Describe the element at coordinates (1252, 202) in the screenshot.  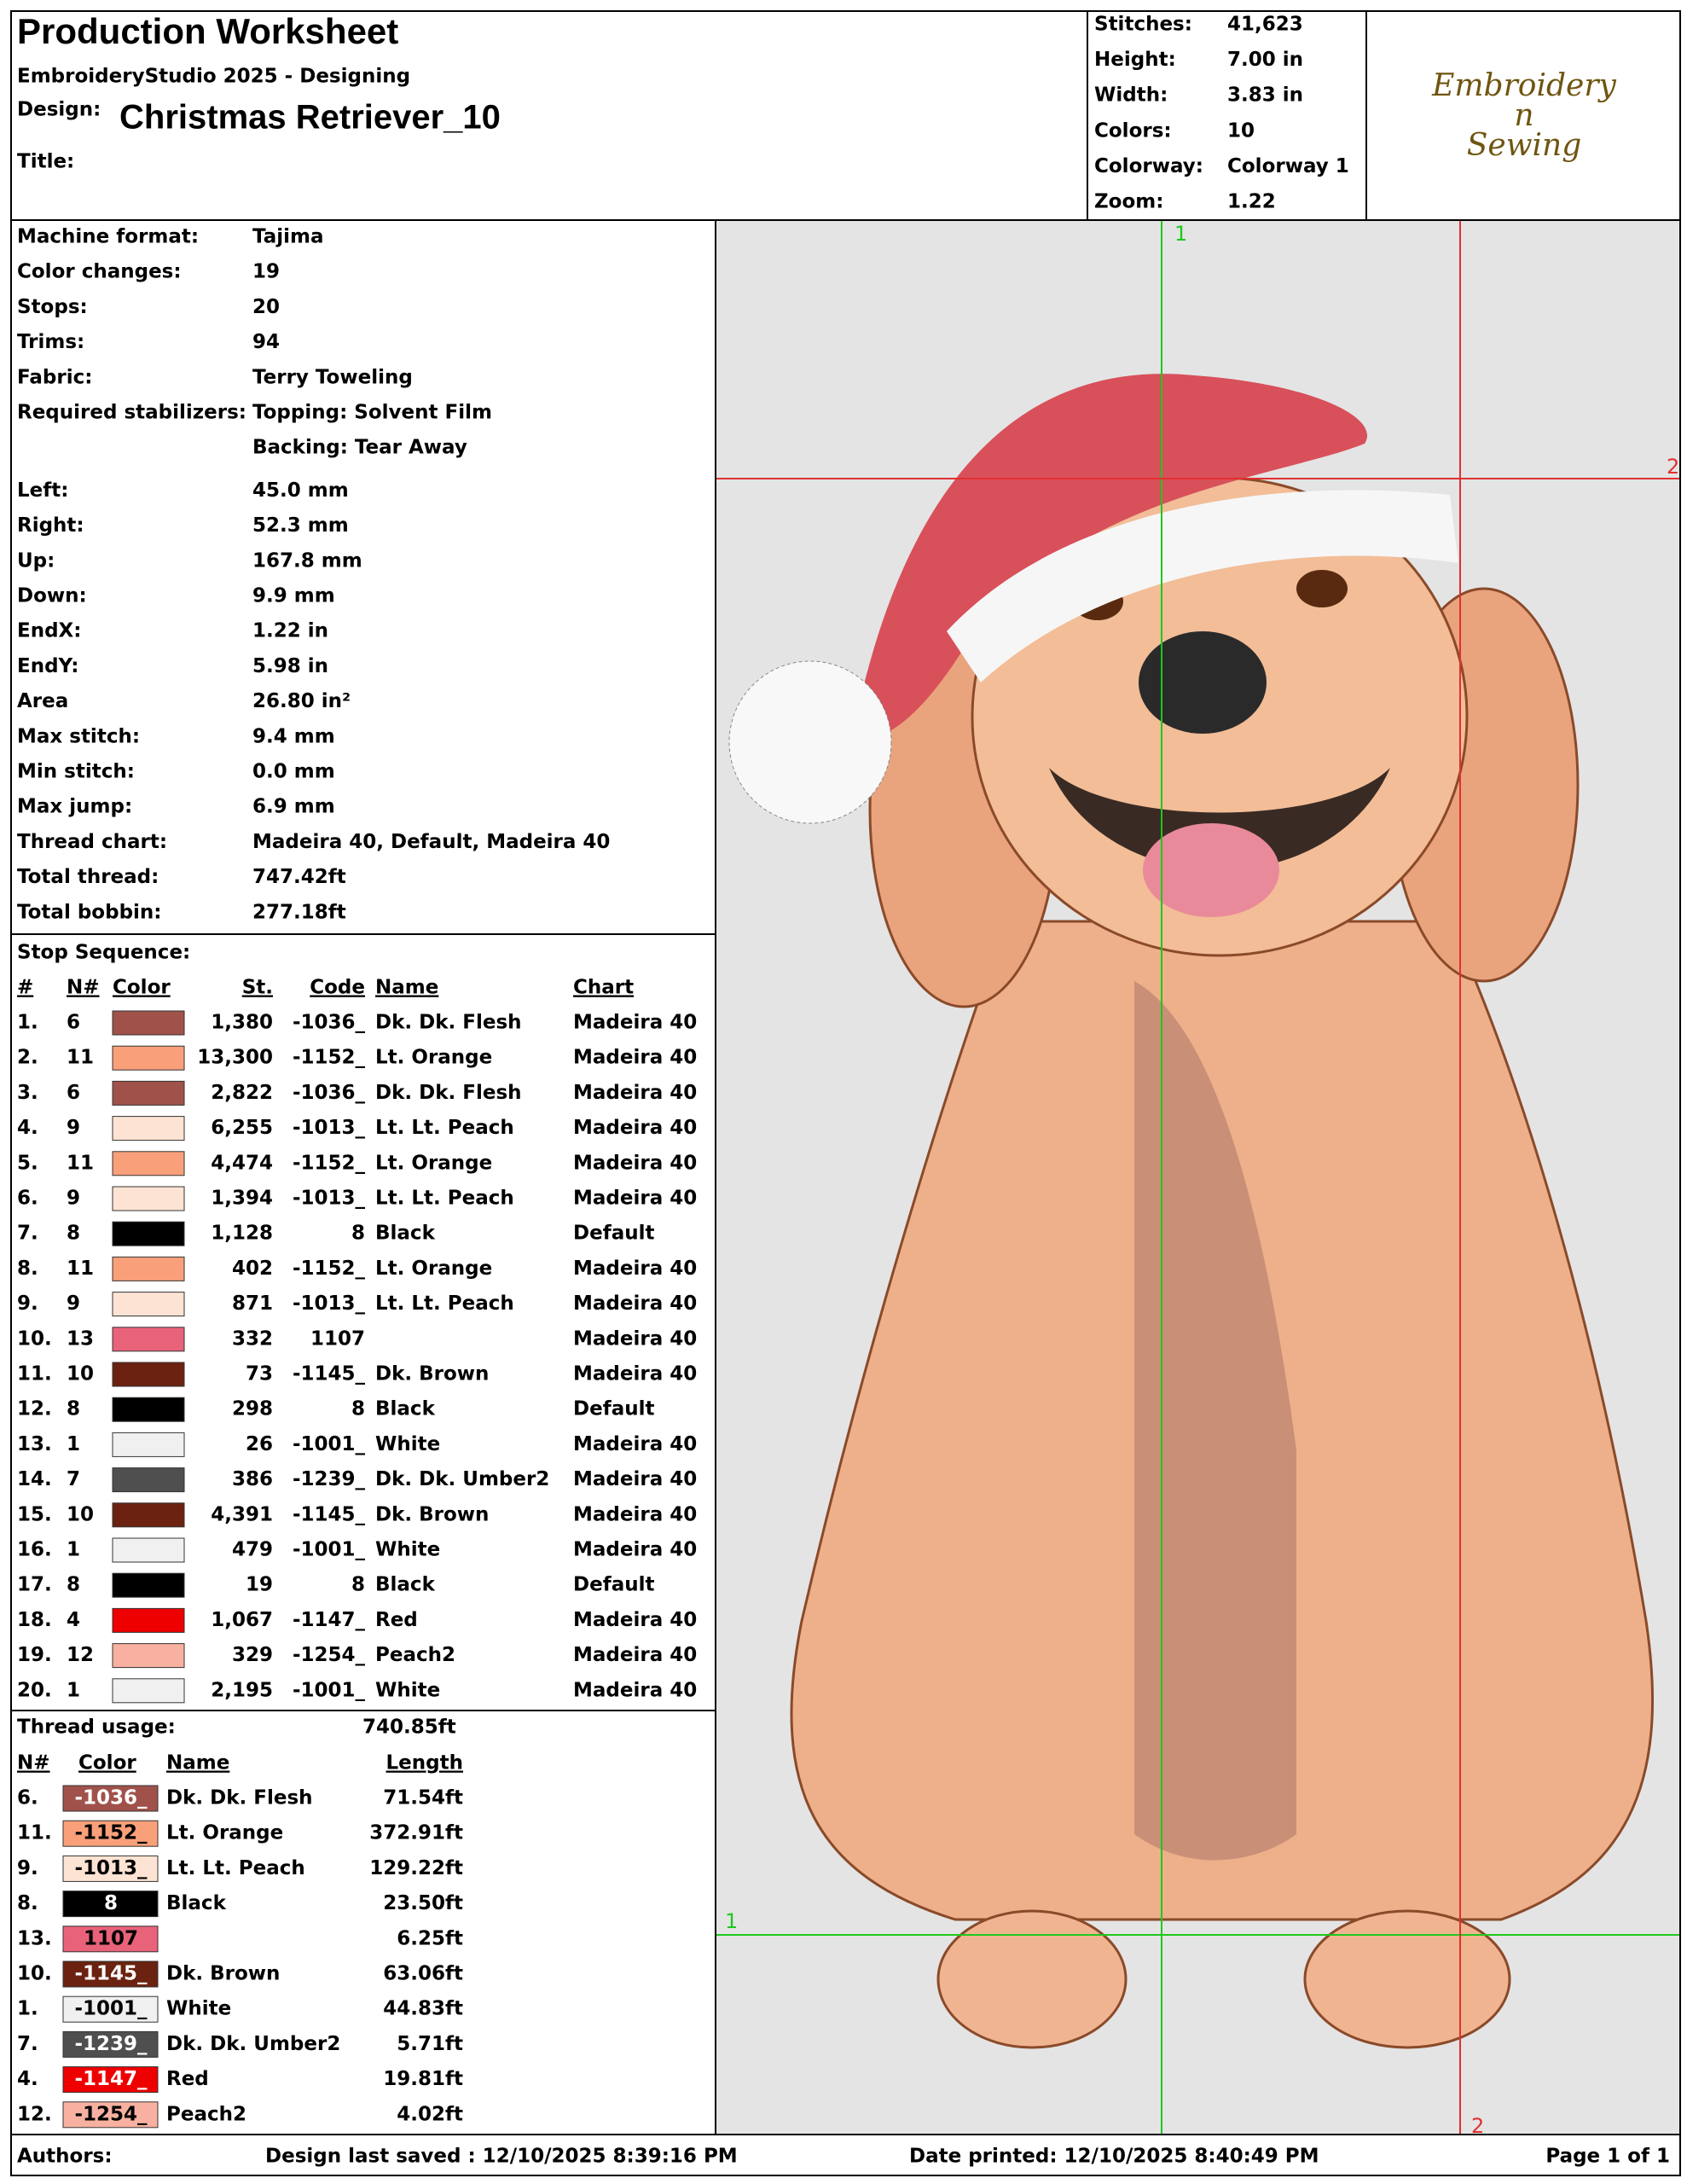
I see `stat-value: 1.22` at that location.